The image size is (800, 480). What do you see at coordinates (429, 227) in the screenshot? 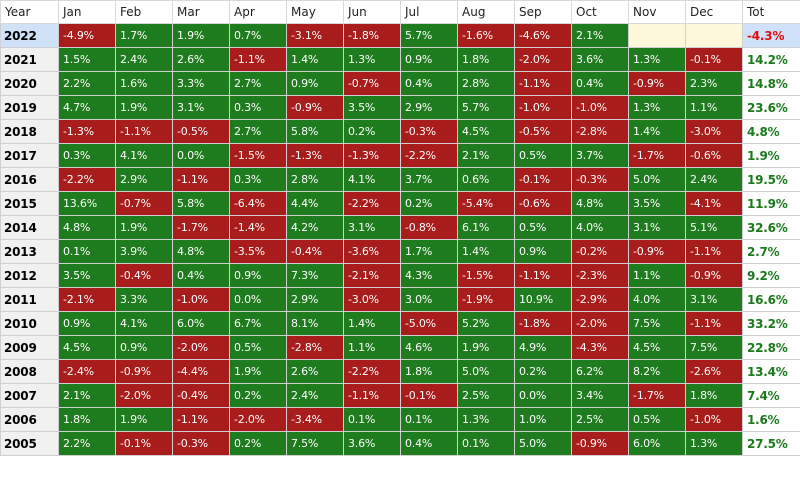
I see `month-return-cell: -0.8%` at bounding box center [429, 227].